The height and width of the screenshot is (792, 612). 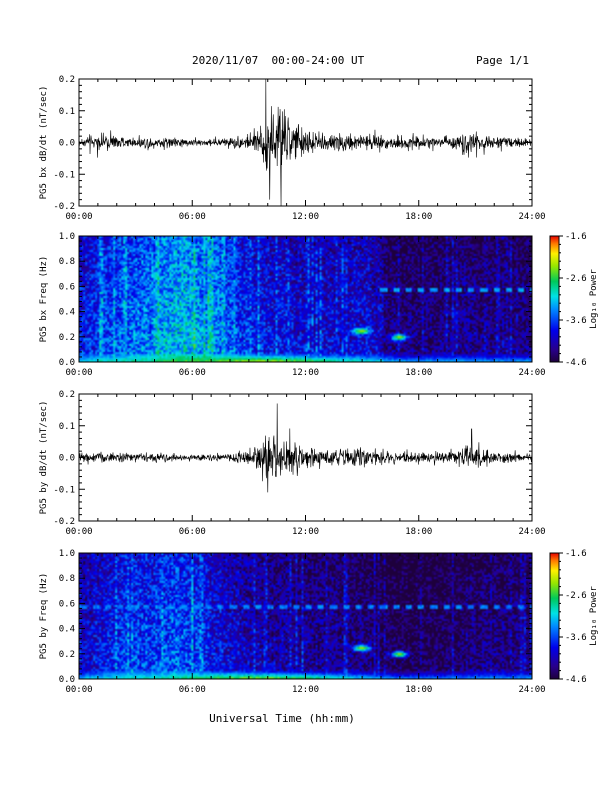 I want to click on y-axis-label: PG5 by dB/dt (nT/sec), so click(x=44, y=458).